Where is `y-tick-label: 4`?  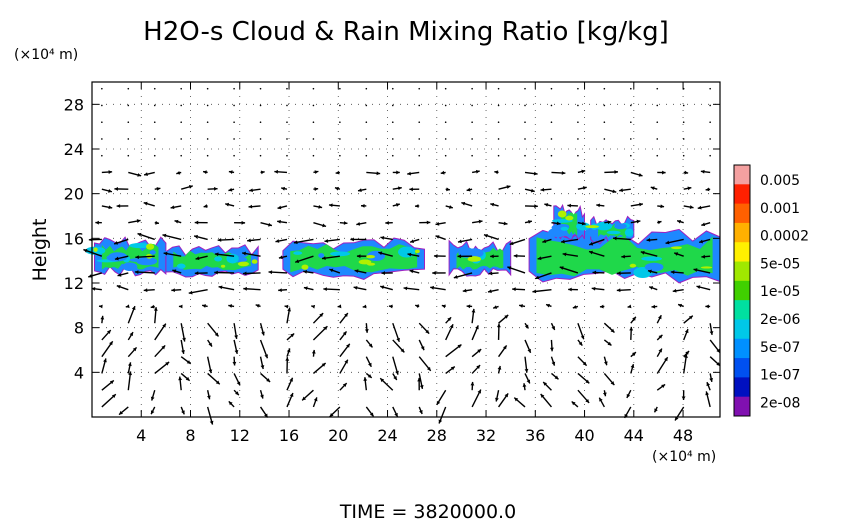 y-tick-label: 4 is located at coordinates (79, 372).